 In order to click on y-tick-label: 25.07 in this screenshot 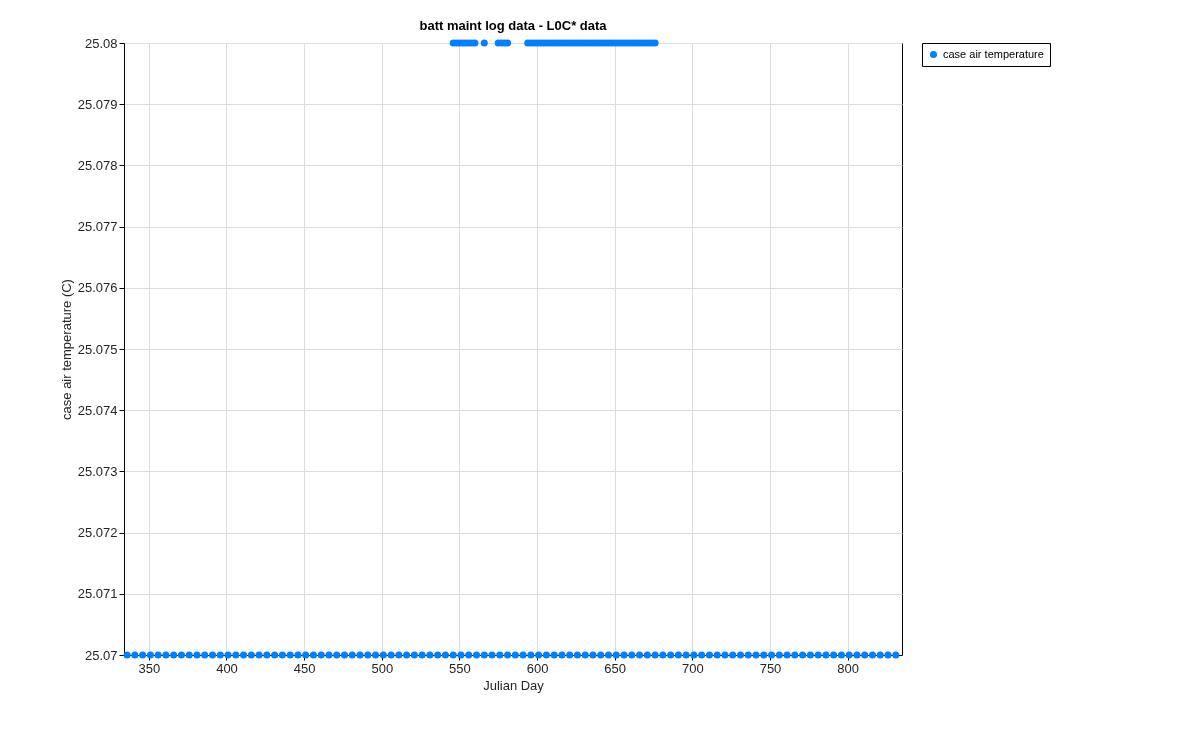, I will do `click(101, 655)`.